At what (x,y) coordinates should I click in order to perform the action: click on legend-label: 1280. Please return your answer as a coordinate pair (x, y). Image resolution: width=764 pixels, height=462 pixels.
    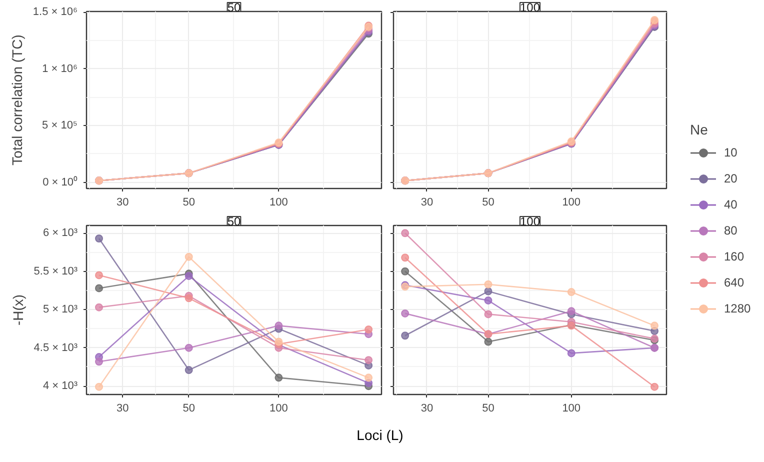
    Looking at the image, I should click on (737, 309).